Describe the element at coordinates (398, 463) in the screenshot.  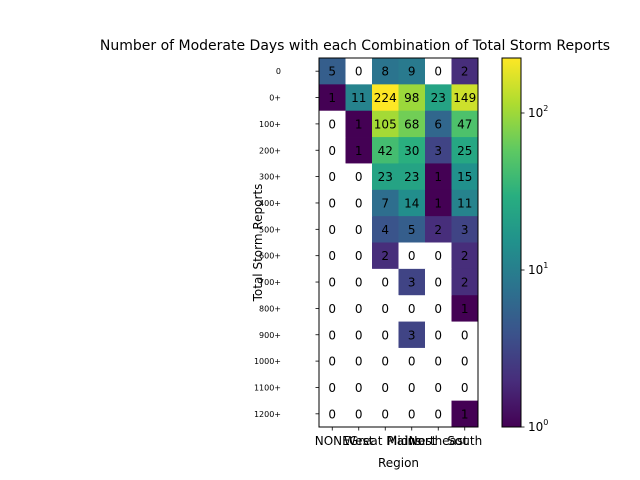
I see `x-axis-label: Region` at that location.